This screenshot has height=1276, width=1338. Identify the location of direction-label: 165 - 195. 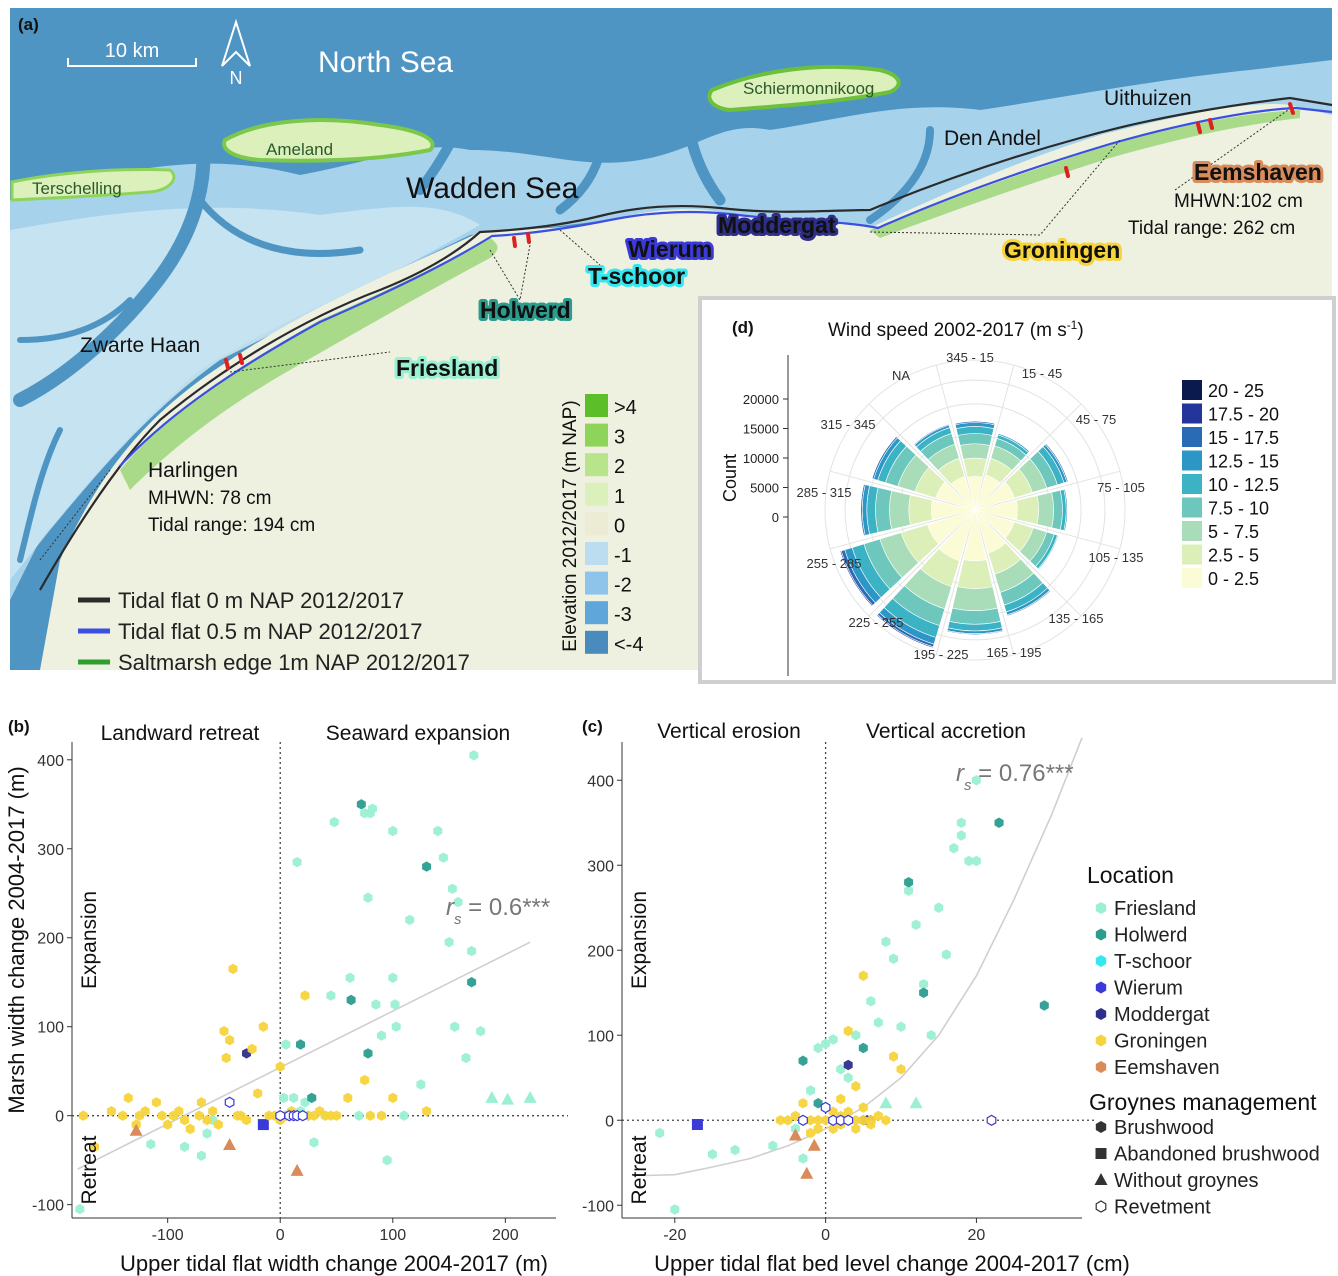
(1014, 652).